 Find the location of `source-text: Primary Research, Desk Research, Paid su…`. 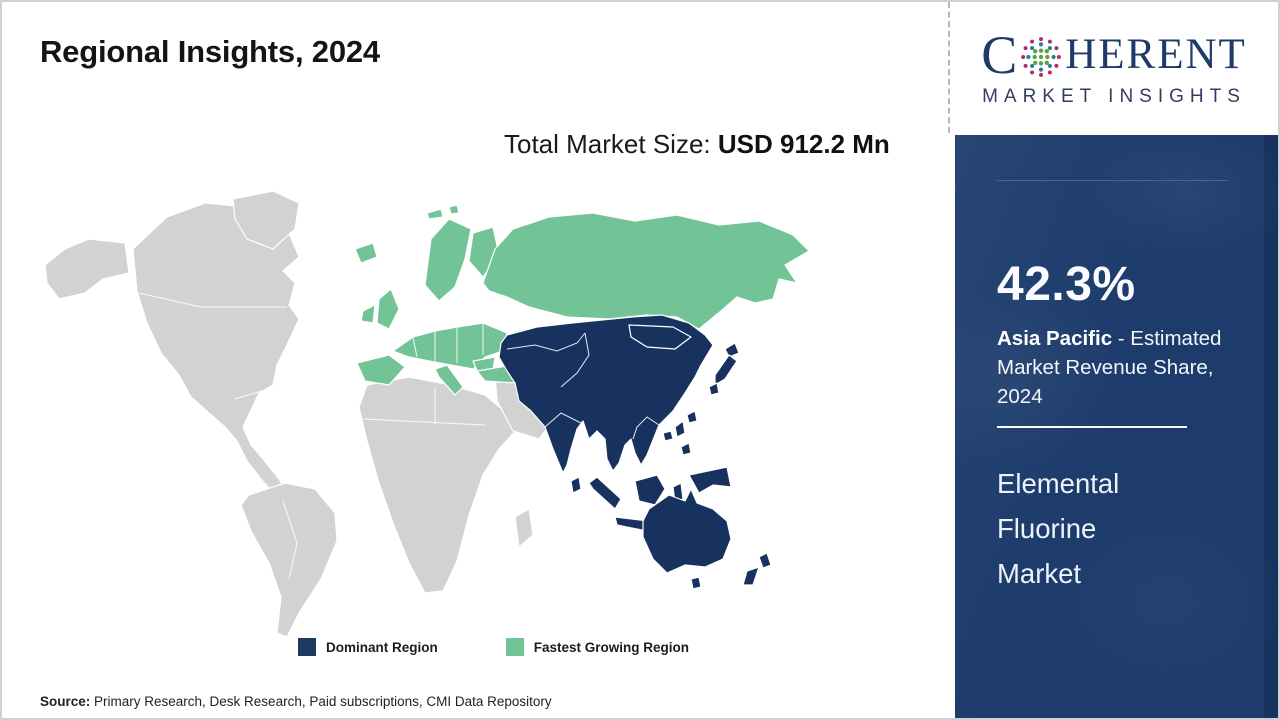

source-text: Primary Research, Desk Research, Paid su… is located at coordinates (321, 701).